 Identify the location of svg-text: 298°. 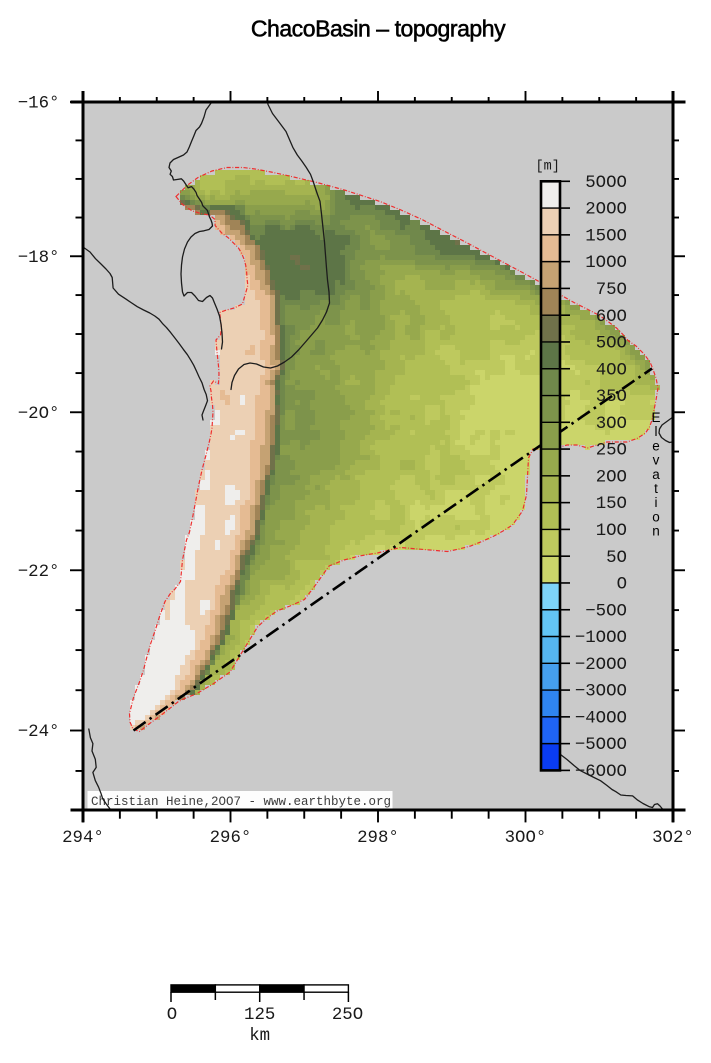
(378, 838).